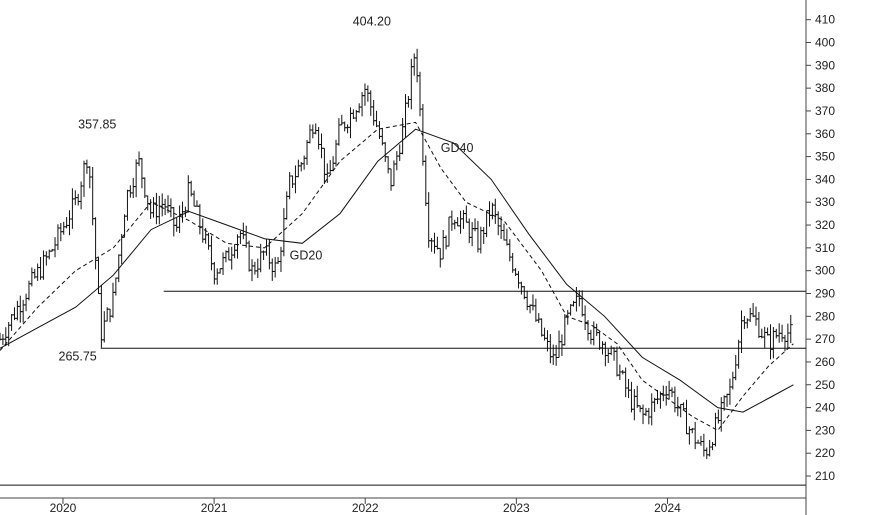 The height and width of the screenshot is (515, 874). Describe the element at coordinates (825, 88) in the screenshot. I see `y-tick-label: 380` at that location.